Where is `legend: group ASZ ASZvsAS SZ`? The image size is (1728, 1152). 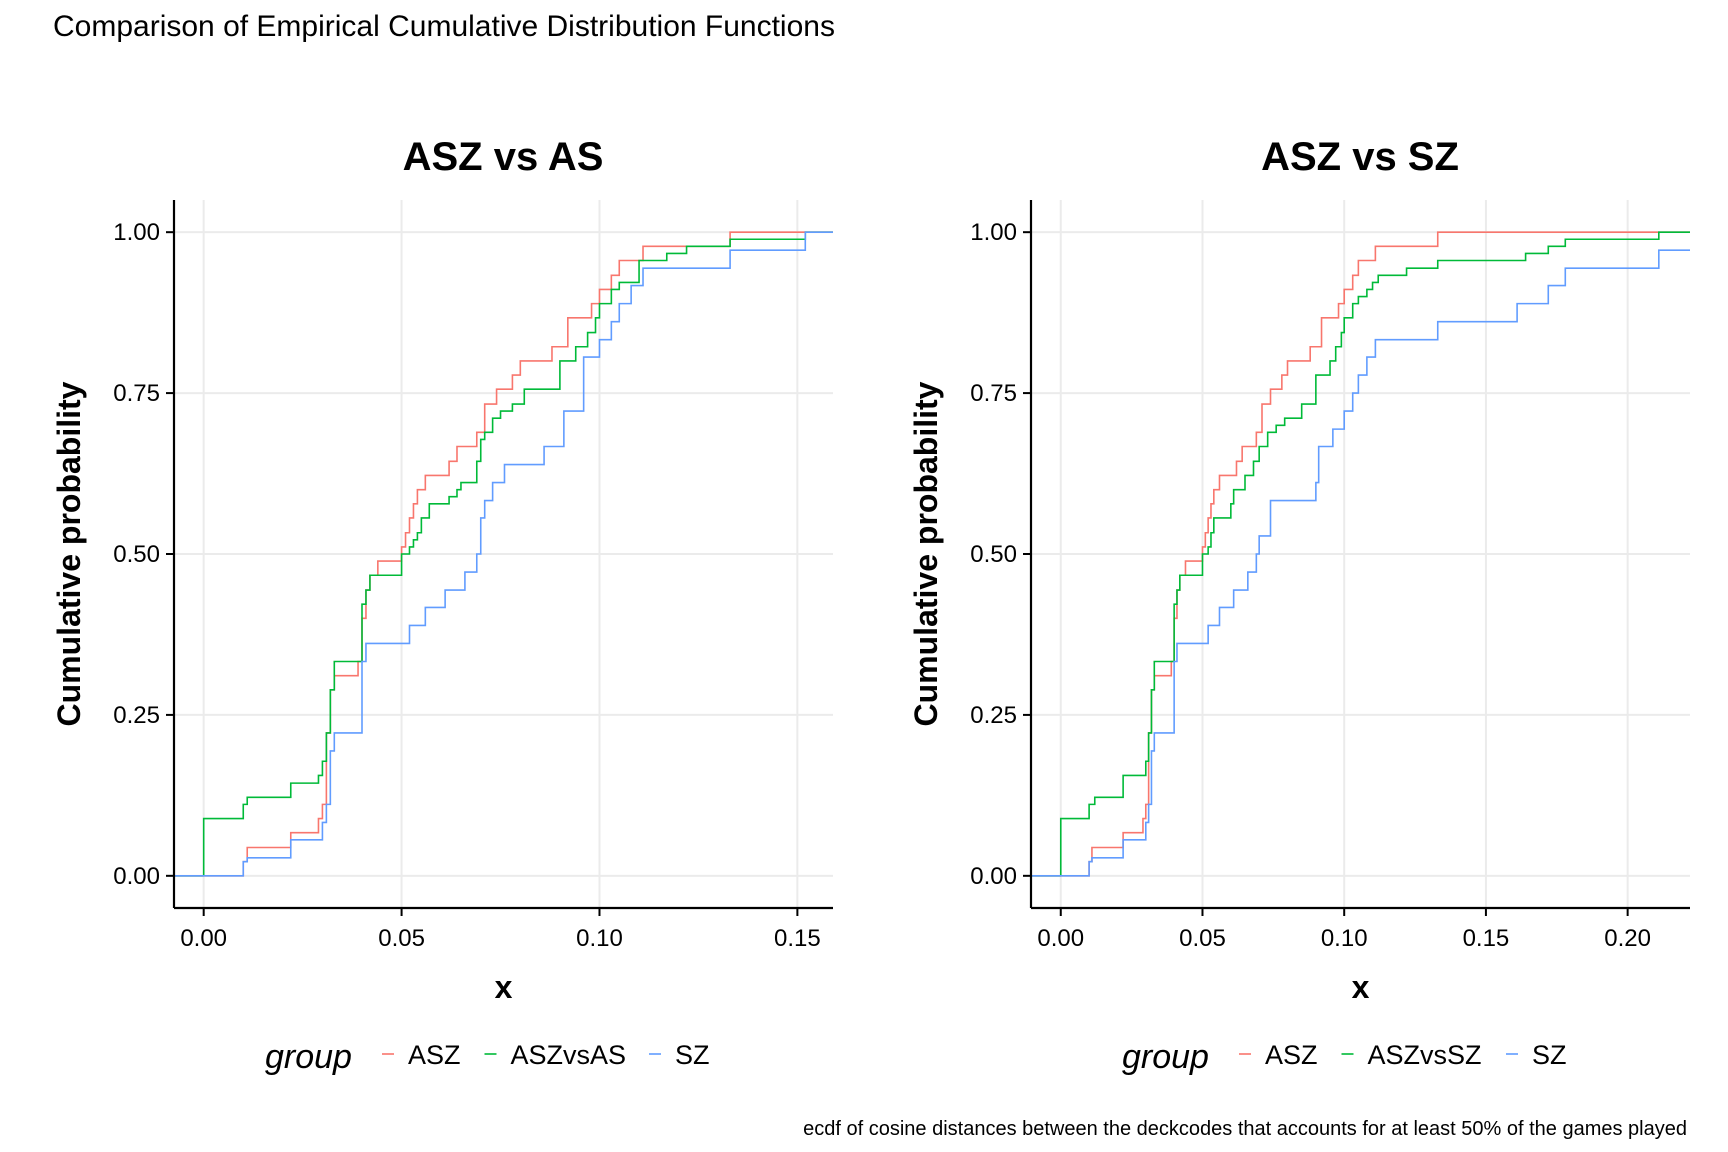 legend: group ASZ ASZvsAS SZ is located at coordinates (487, 1057).